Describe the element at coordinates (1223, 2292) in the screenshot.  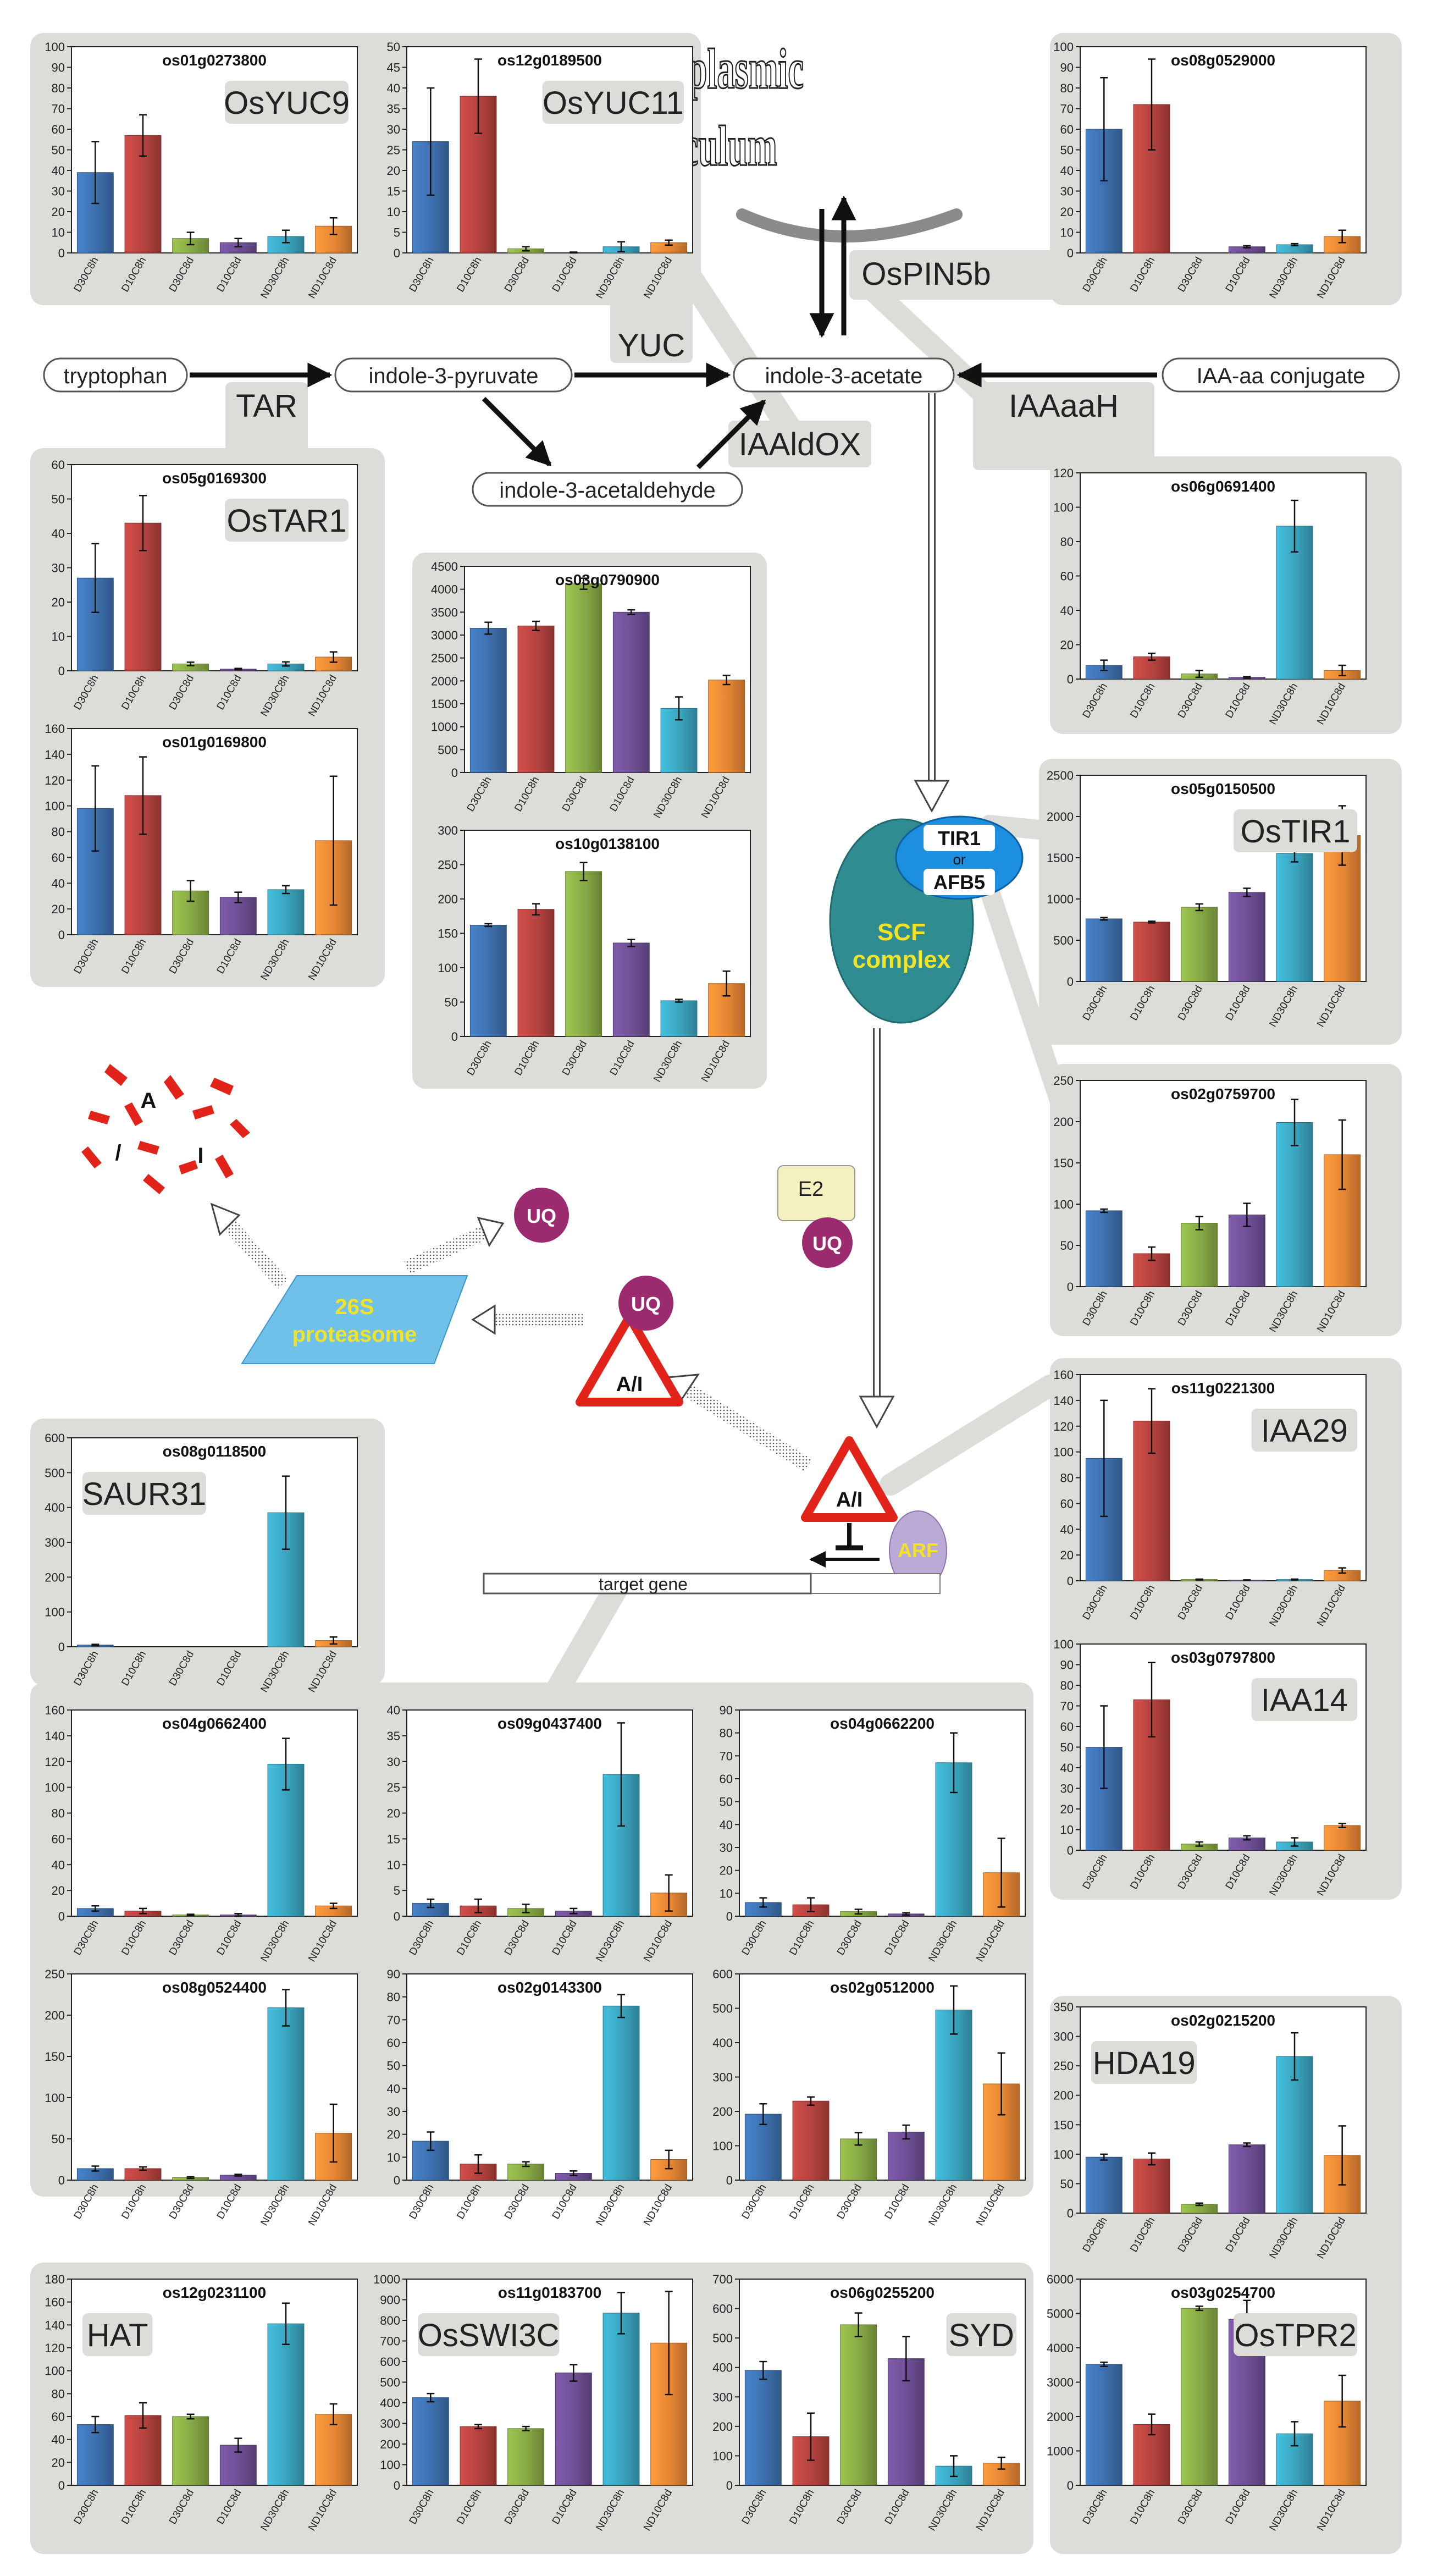
I see `chart-gene-id: os03g0254700` at that location.